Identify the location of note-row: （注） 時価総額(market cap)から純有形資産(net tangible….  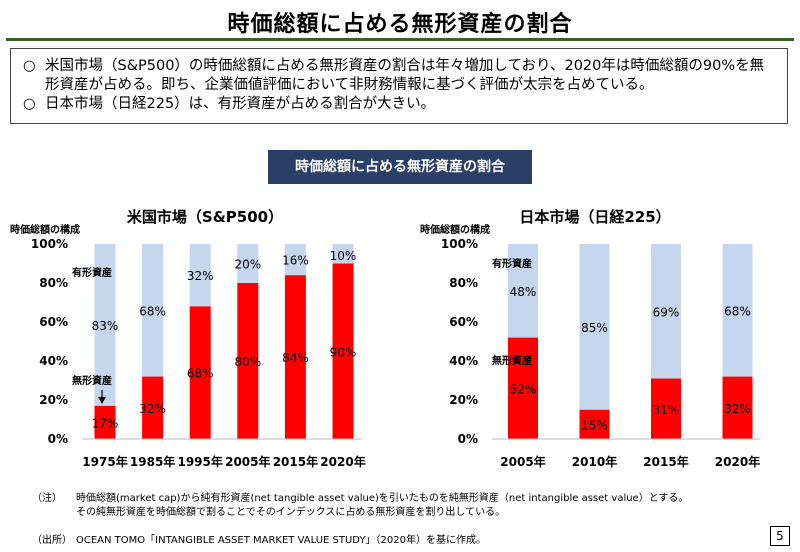
(402, 499).